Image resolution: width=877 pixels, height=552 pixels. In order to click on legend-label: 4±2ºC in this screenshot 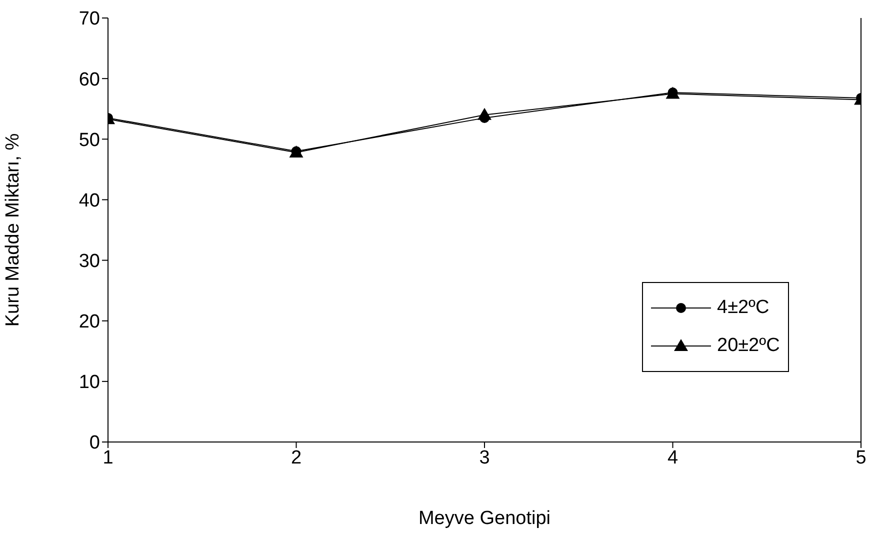, I will do `click(743, 308)`.